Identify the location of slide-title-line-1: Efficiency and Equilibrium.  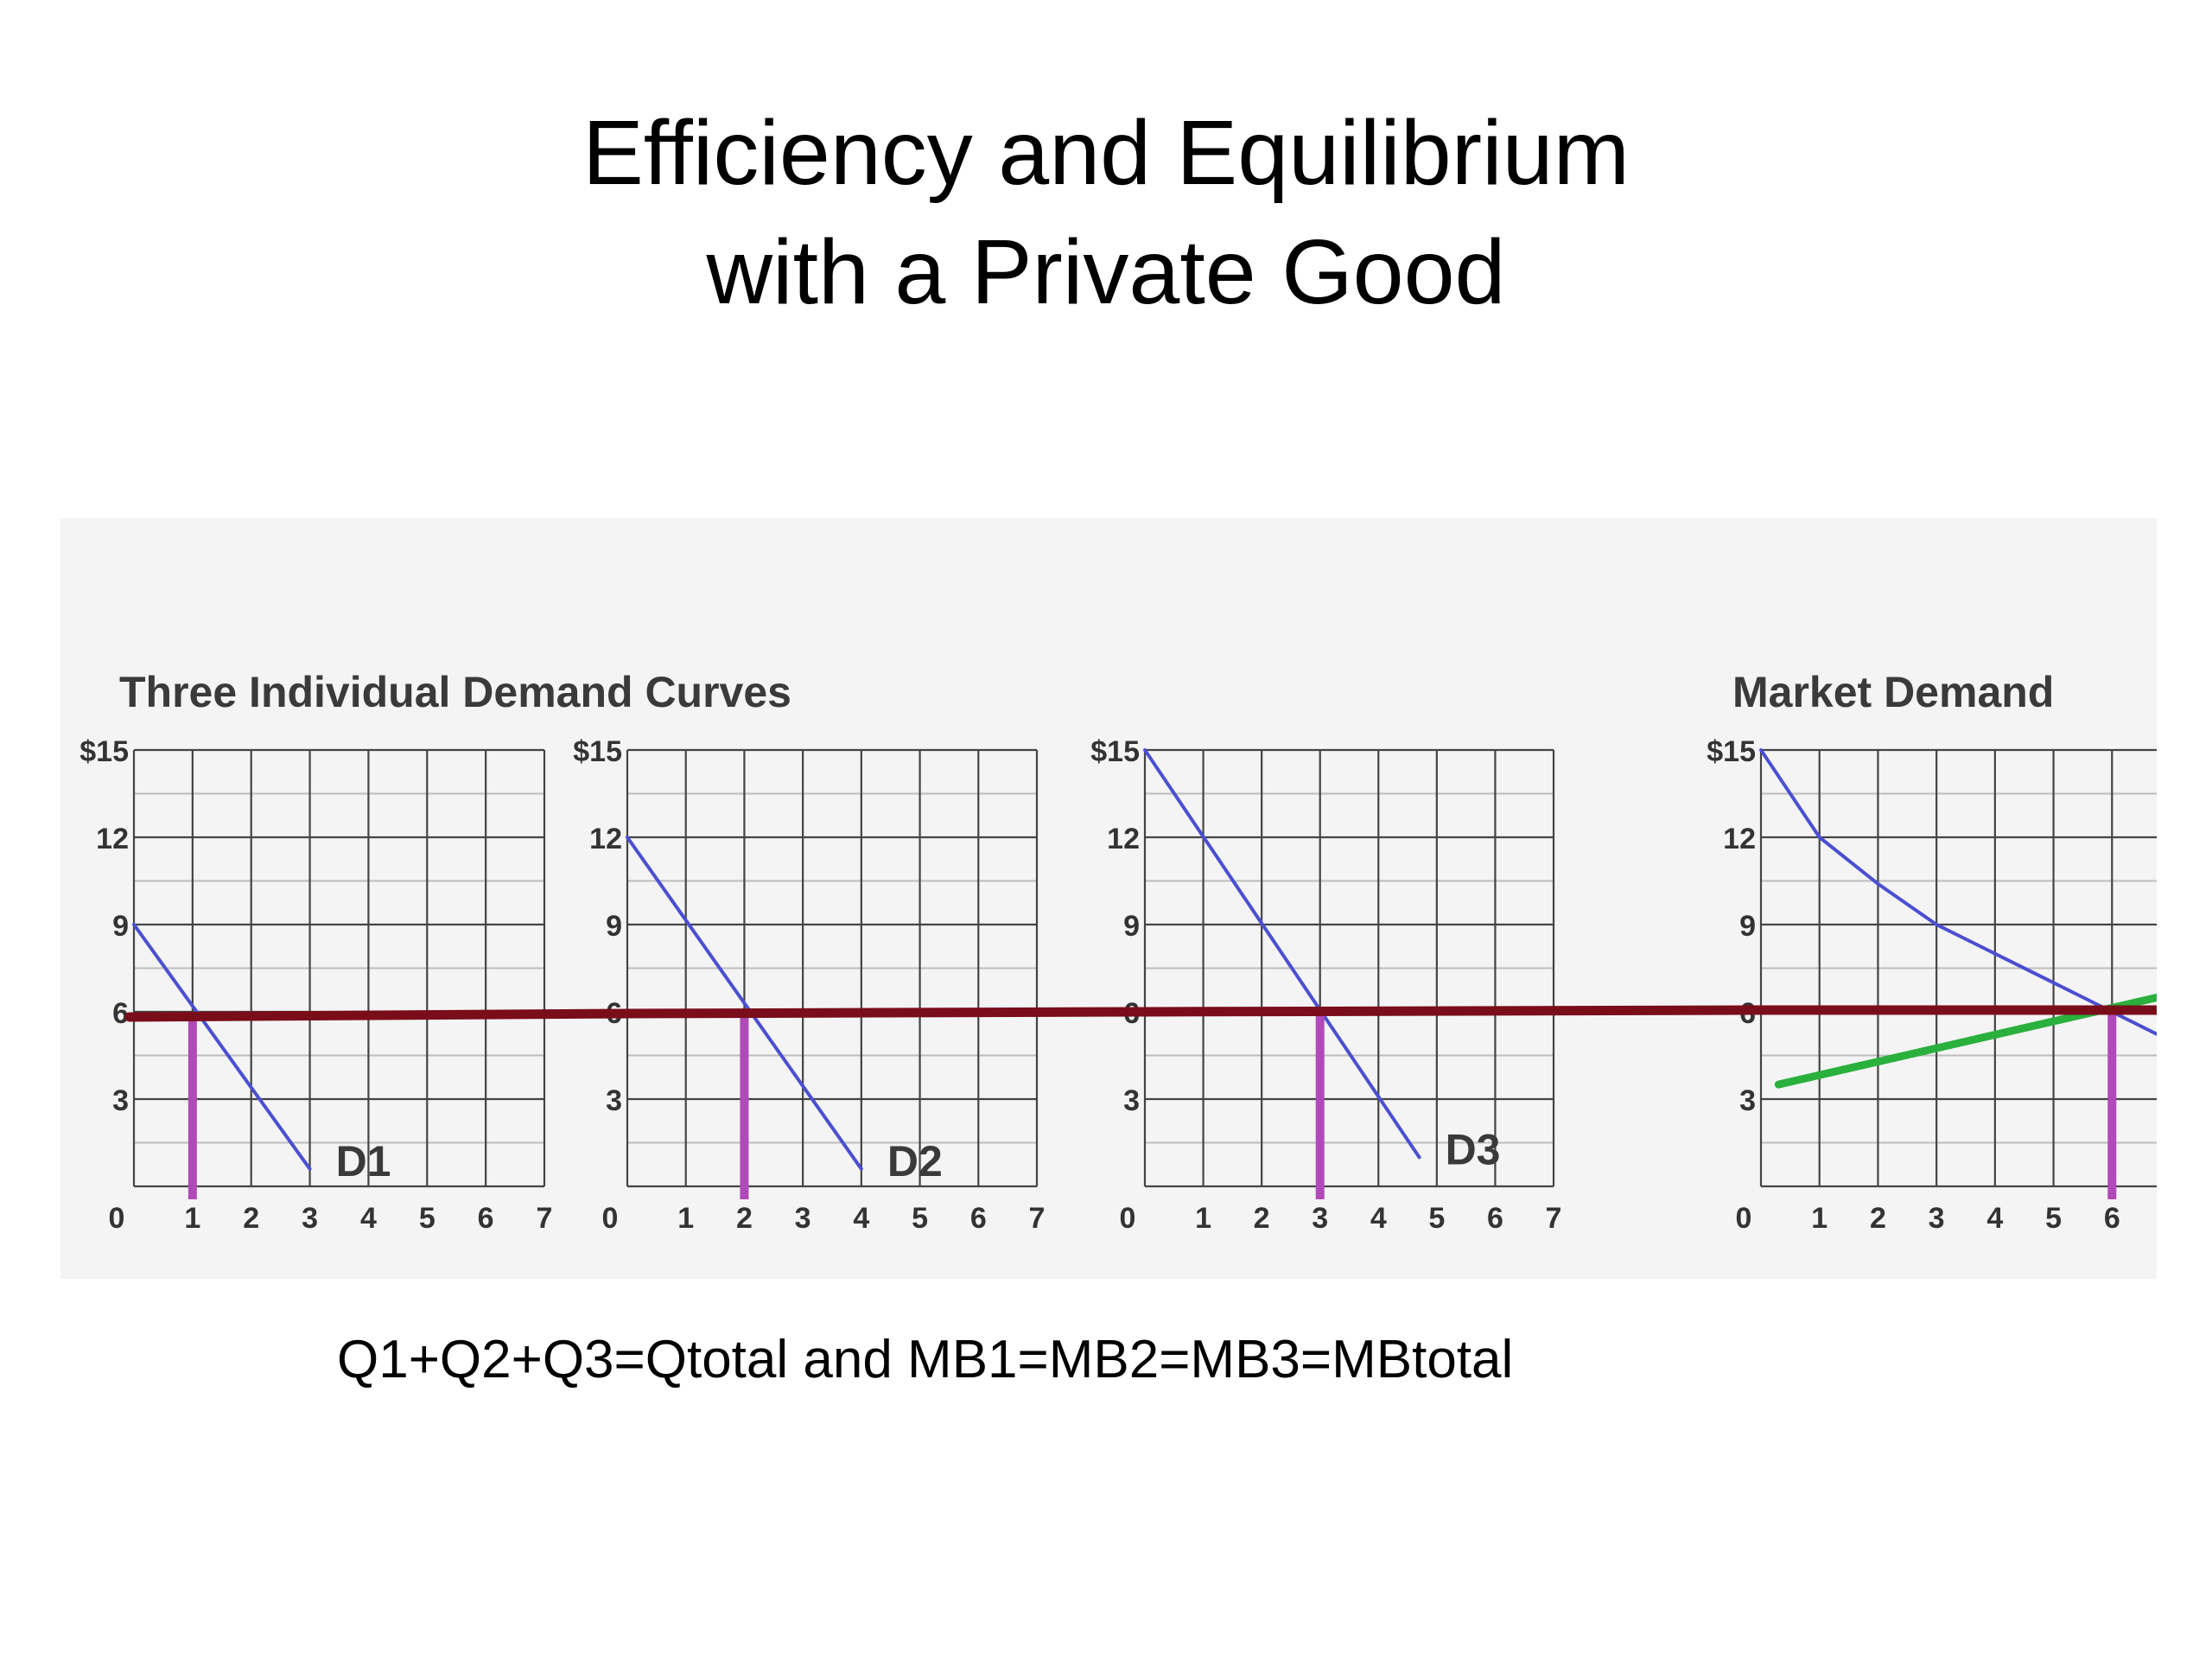
(1106, 153).